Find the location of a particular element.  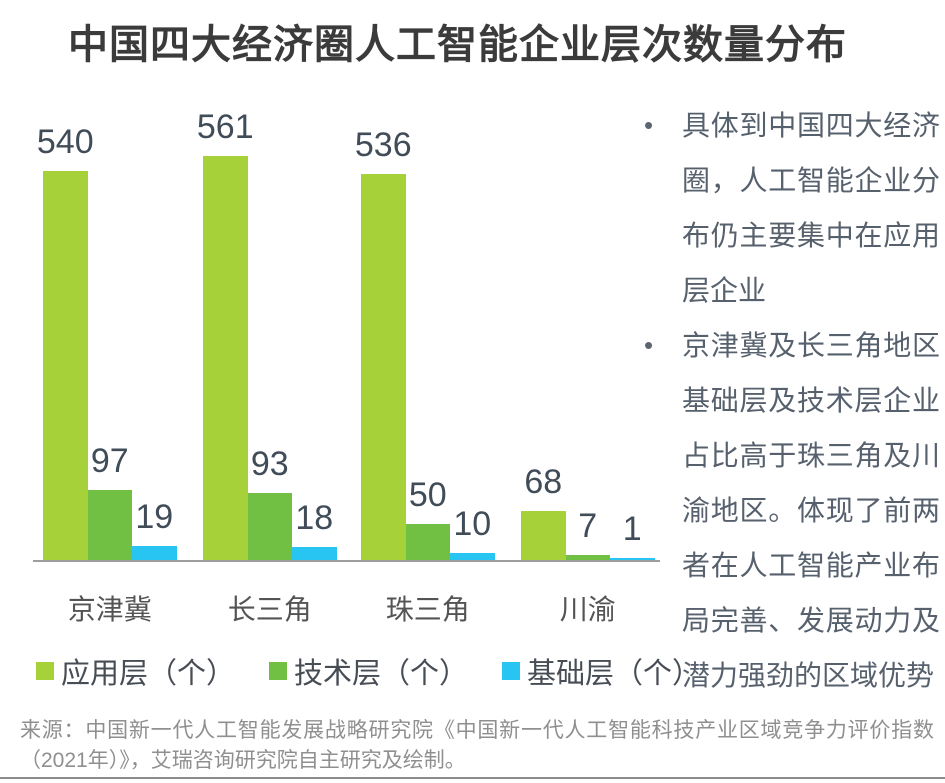

bar-京津冀-series-0 is located at coordinates (65, 365).